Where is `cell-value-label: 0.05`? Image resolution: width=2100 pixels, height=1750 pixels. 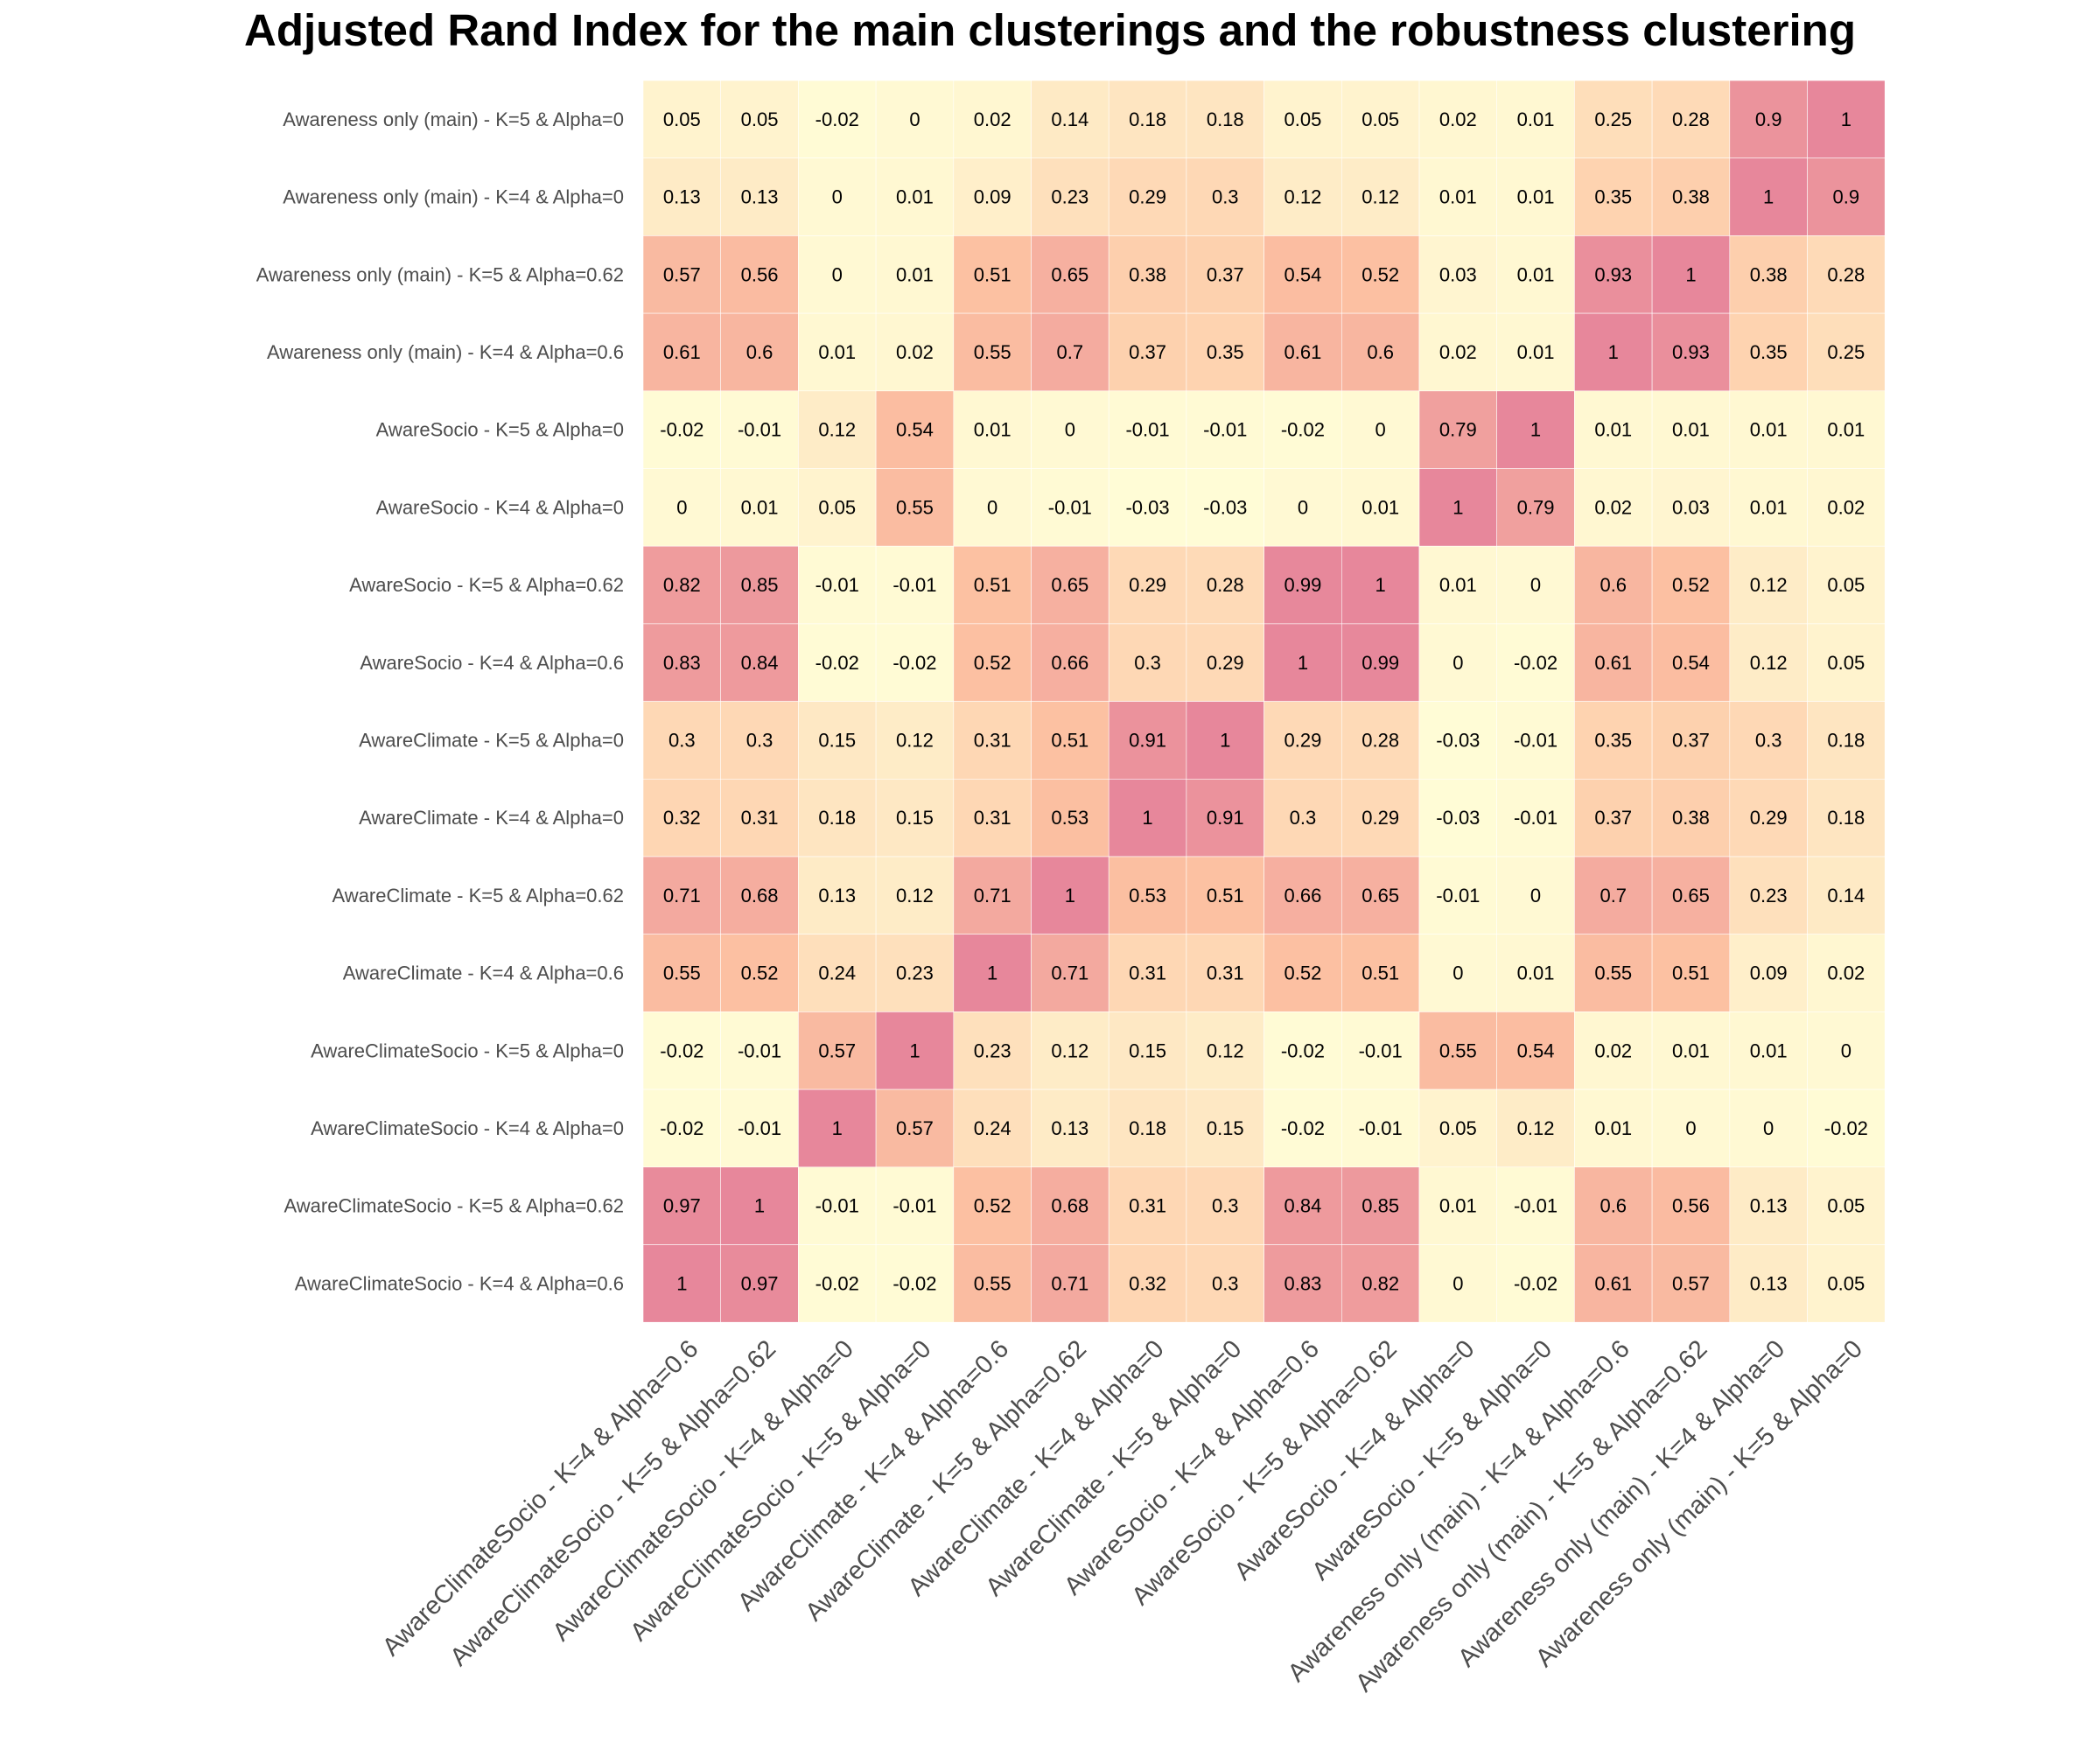 cell-value-label: 0.05 is located at coordinates (1846, 585).